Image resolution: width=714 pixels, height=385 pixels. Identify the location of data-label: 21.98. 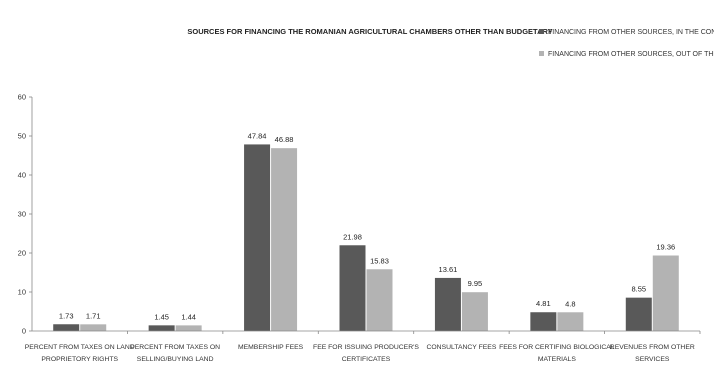
(352, 236).